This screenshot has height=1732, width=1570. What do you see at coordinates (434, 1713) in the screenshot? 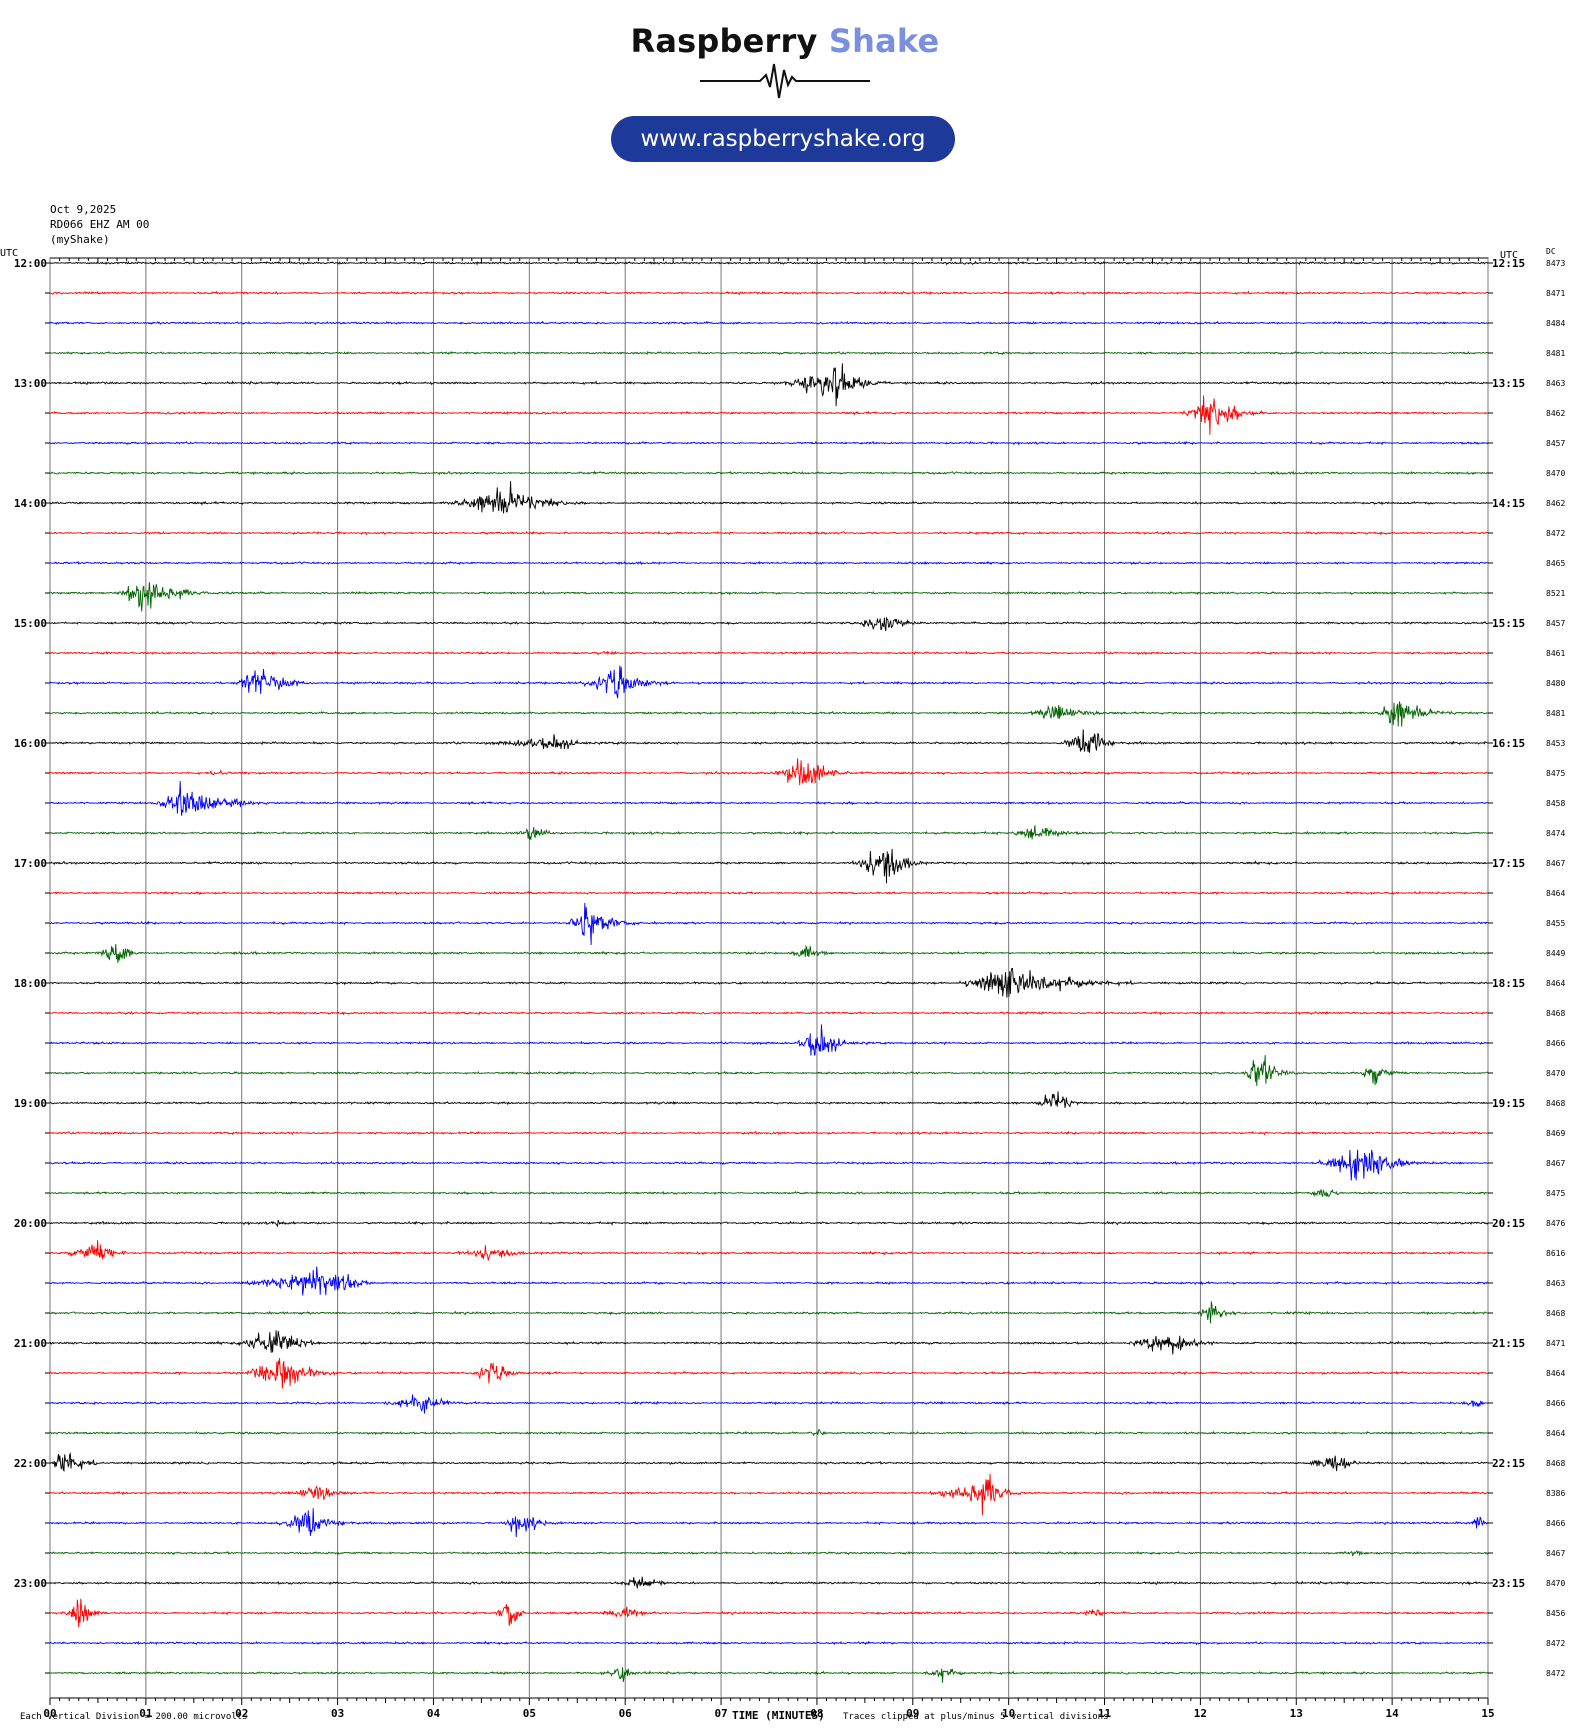
I see `x-tick-label: 04` at bounding box center [434, 1713].